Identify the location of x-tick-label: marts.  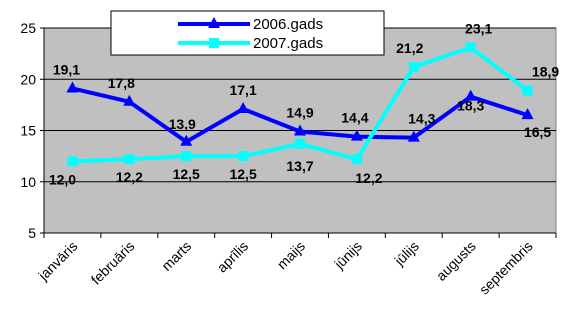
(176, 256).